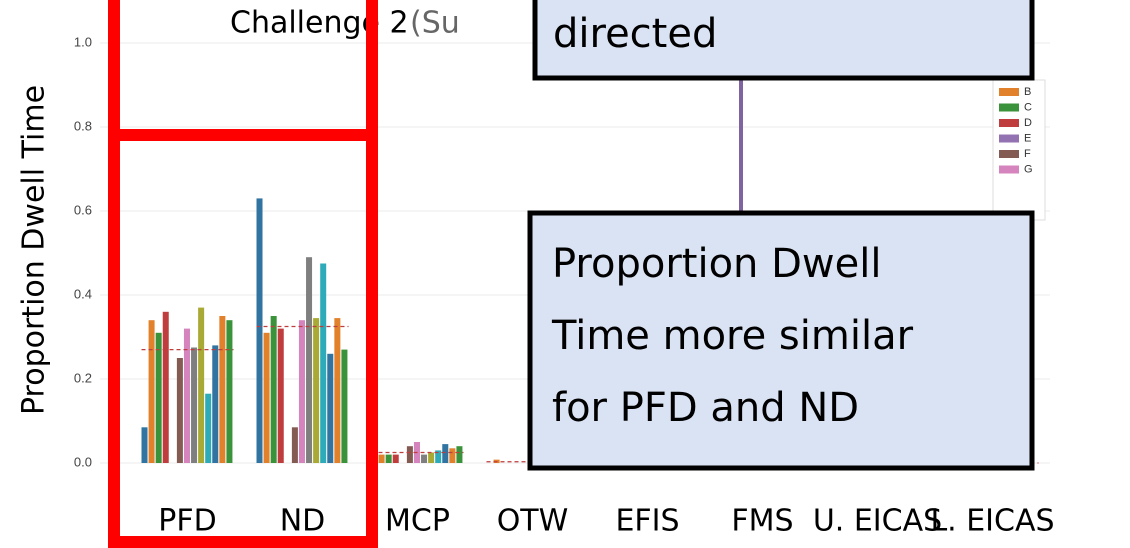 The height and width of the screenshot is (548, 1130). Describe the element at coordinates (732, 336) in the screenshot. I see `annotation-text: Time more similar` at that location.